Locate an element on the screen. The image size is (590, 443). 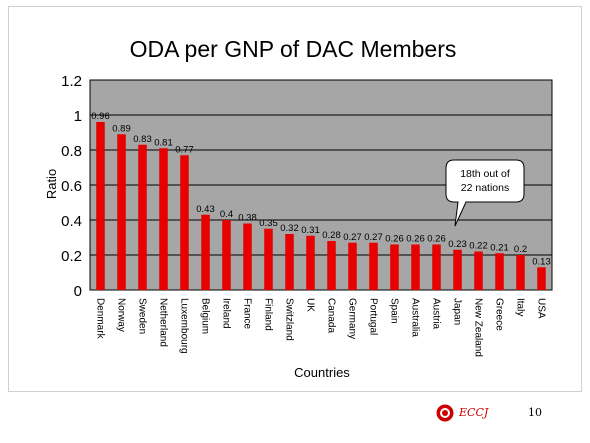
footer-org-name: ECCJ is located at coordinates (474, 412).